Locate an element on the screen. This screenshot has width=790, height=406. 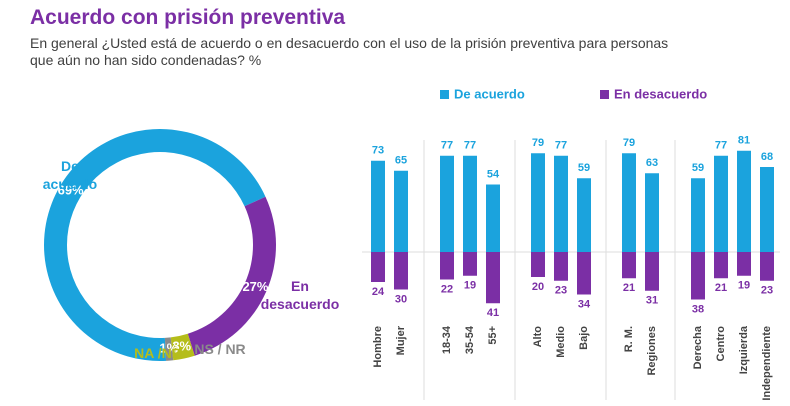
x-tick-label: 35-54 is located at coordinates (470, 339).